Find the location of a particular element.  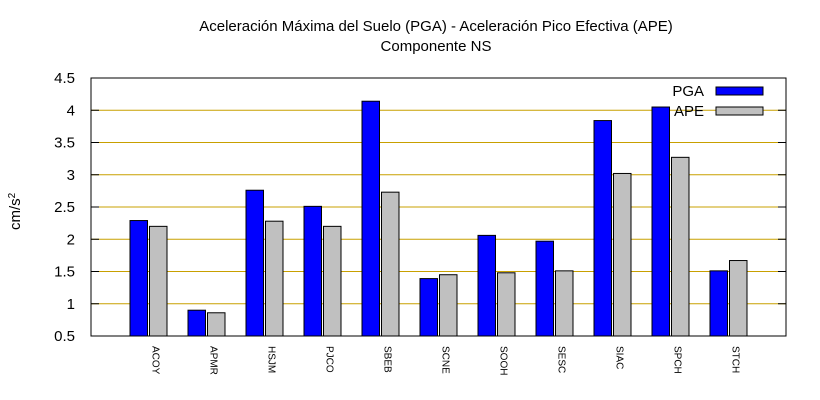

bar-pga-stch is located at coordinates (718, 303).